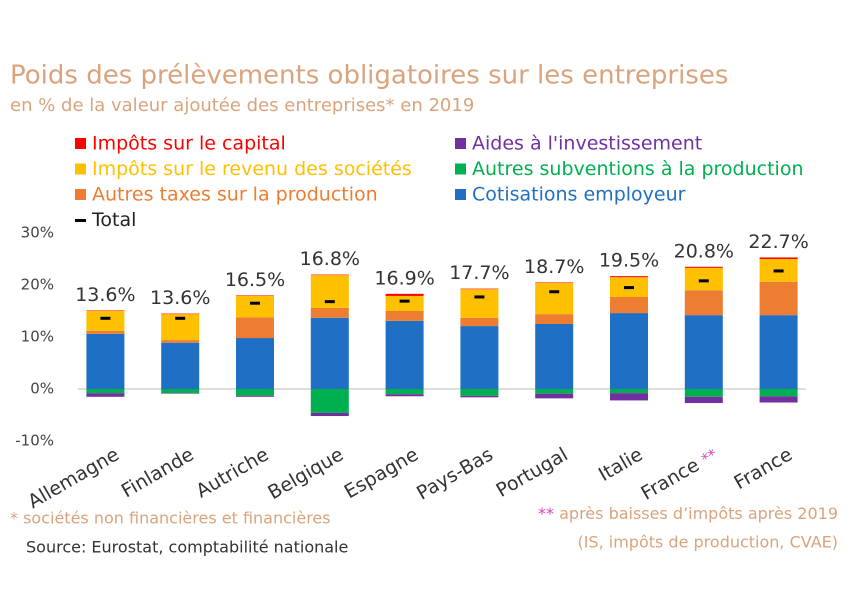 Image resolution: width=858 pixels, height=600 pixels. I want to click on y-tick-label: -10%, so click(34, 441).